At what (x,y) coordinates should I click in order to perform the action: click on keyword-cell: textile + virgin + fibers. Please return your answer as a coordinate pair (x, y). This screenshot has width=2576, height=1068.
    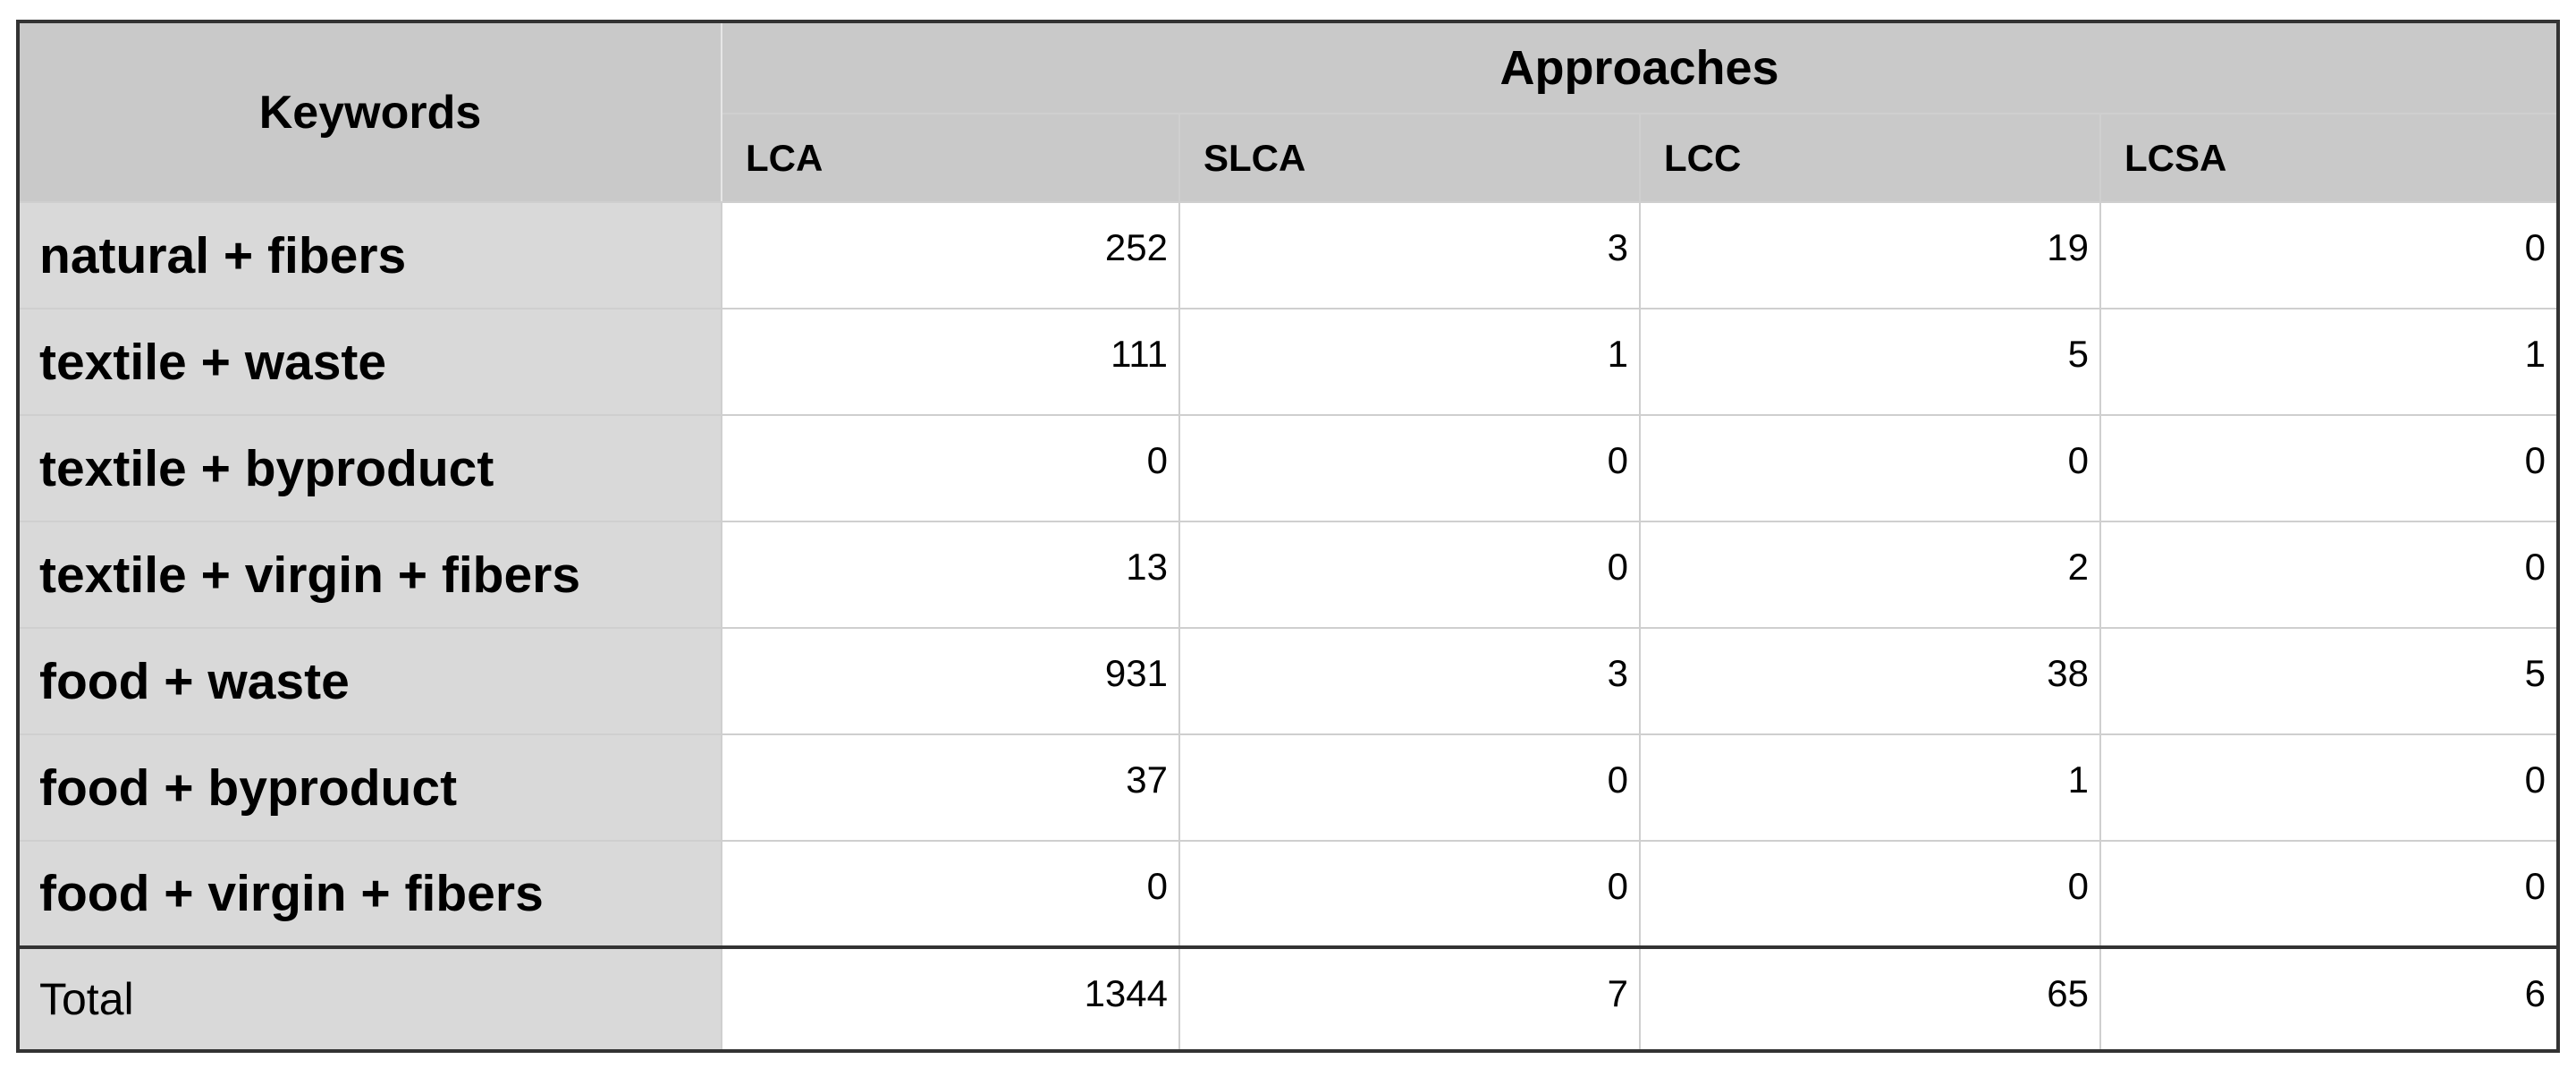
    Looking at the image, I should click on (369, 575).